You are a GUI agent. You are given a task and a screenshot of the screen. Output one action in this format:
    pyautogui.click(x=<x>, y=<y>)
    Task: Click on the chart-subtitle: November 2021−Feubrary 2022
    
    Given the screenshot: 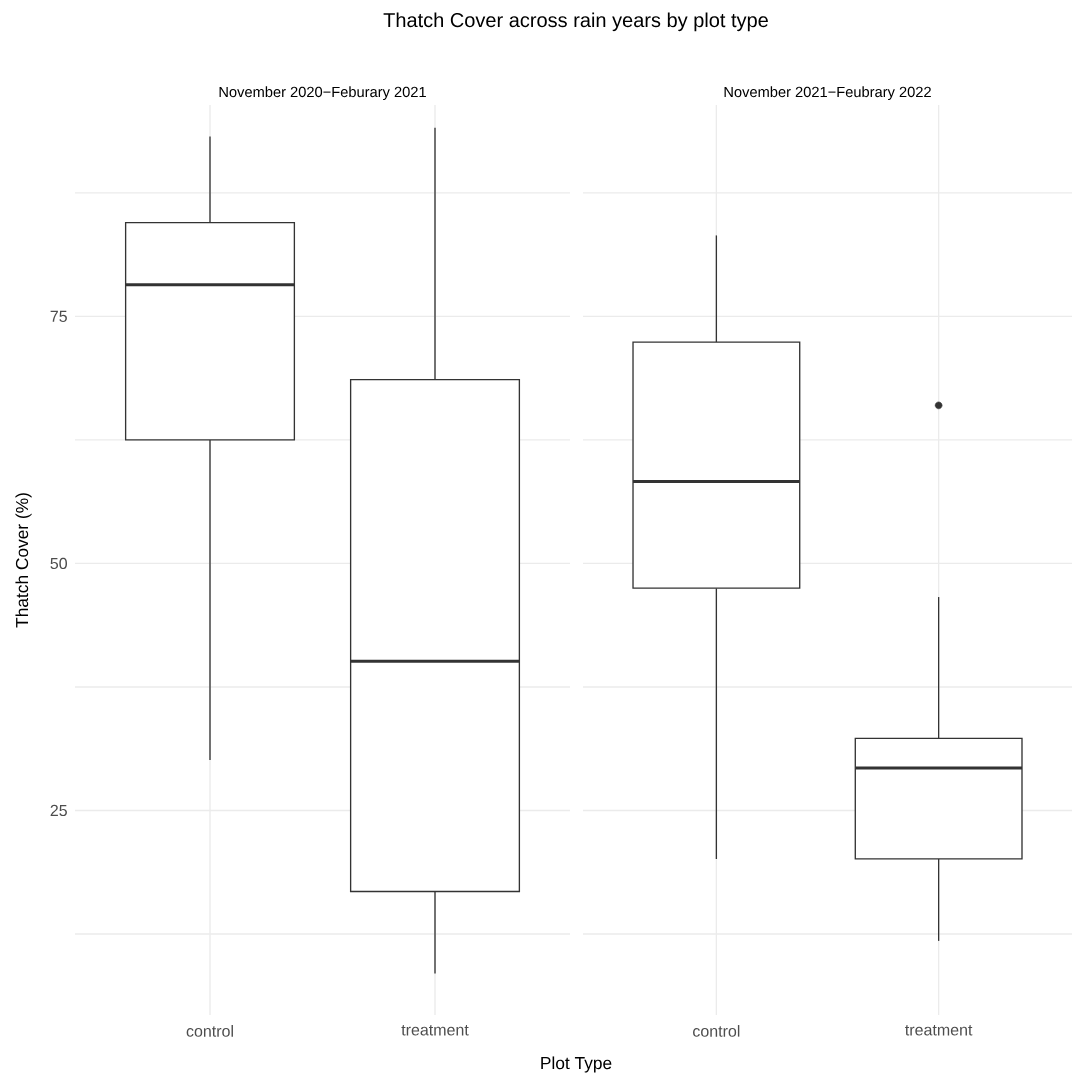 What is the action you would take?
    pyautogui.click(x=827, y=93)
    